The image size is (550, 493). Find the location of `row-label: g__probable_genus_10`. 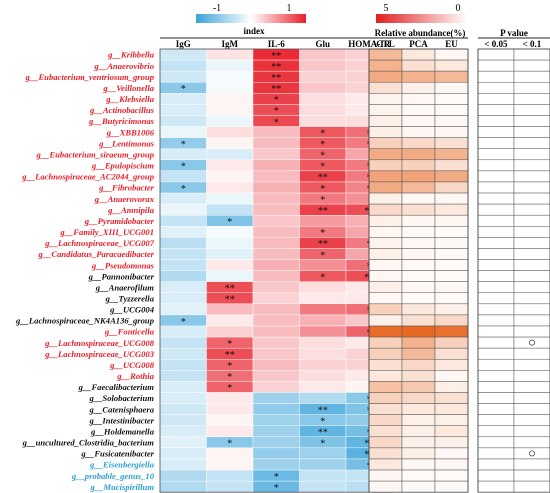

row-label: g__probable_genus_10 is located at coordinates (113, 476).